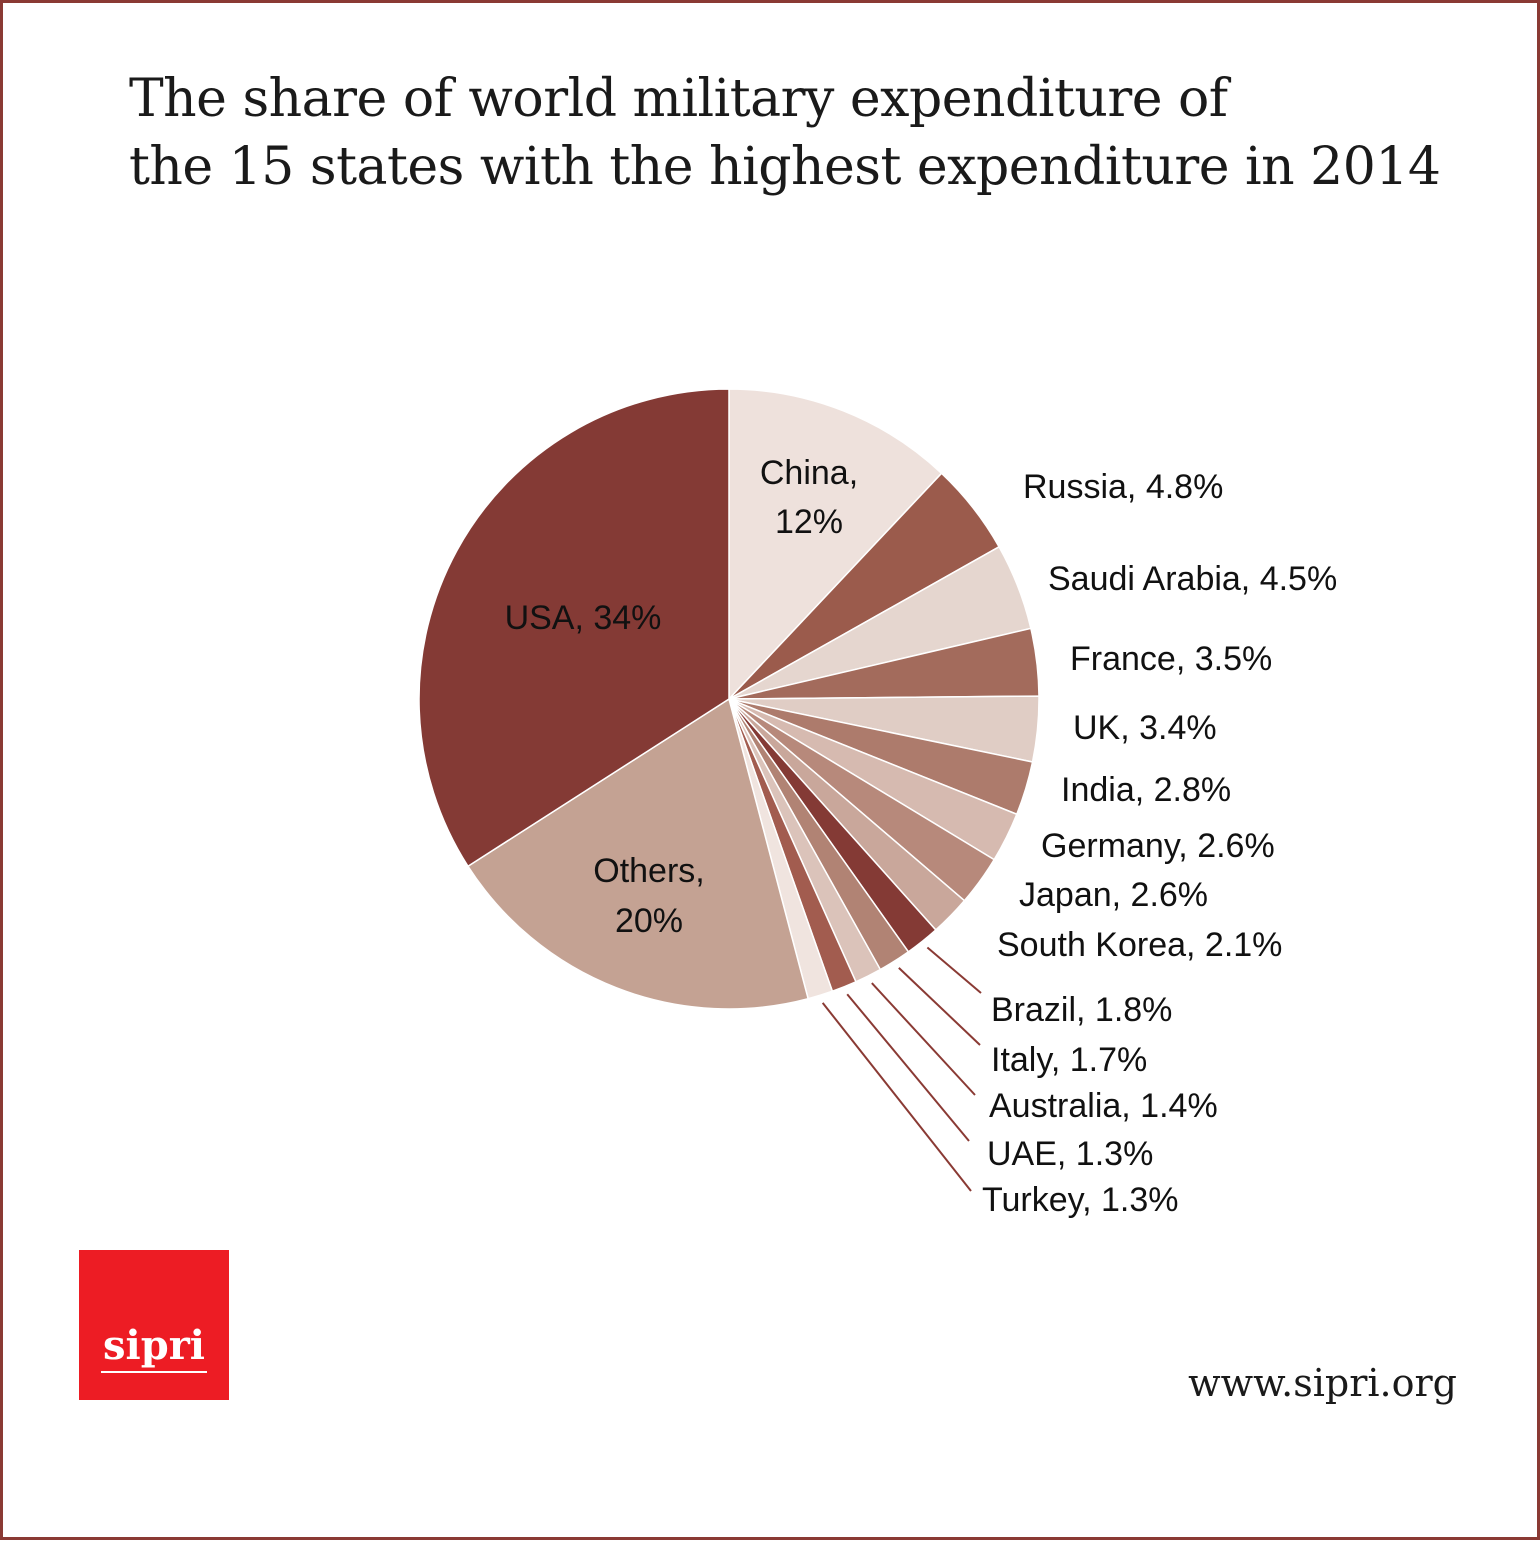 The height and width of the screenshot is (1543, 1540). What do you see at coordinates (809, 522) in the screenshot?
I see `slice-label-china-line-2: 12%` at bounding box center [809, 522].